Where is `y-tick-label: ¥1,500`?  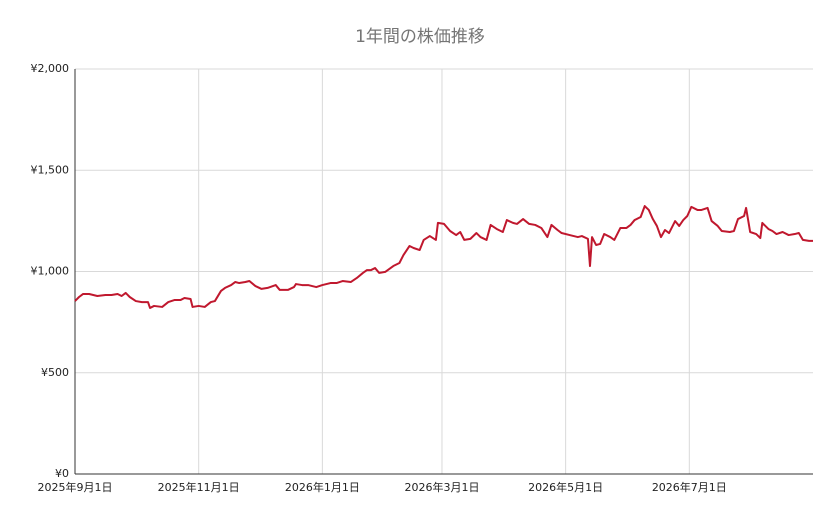
y-tick-label: ¥1,500 is located at coordinates (50, 169).